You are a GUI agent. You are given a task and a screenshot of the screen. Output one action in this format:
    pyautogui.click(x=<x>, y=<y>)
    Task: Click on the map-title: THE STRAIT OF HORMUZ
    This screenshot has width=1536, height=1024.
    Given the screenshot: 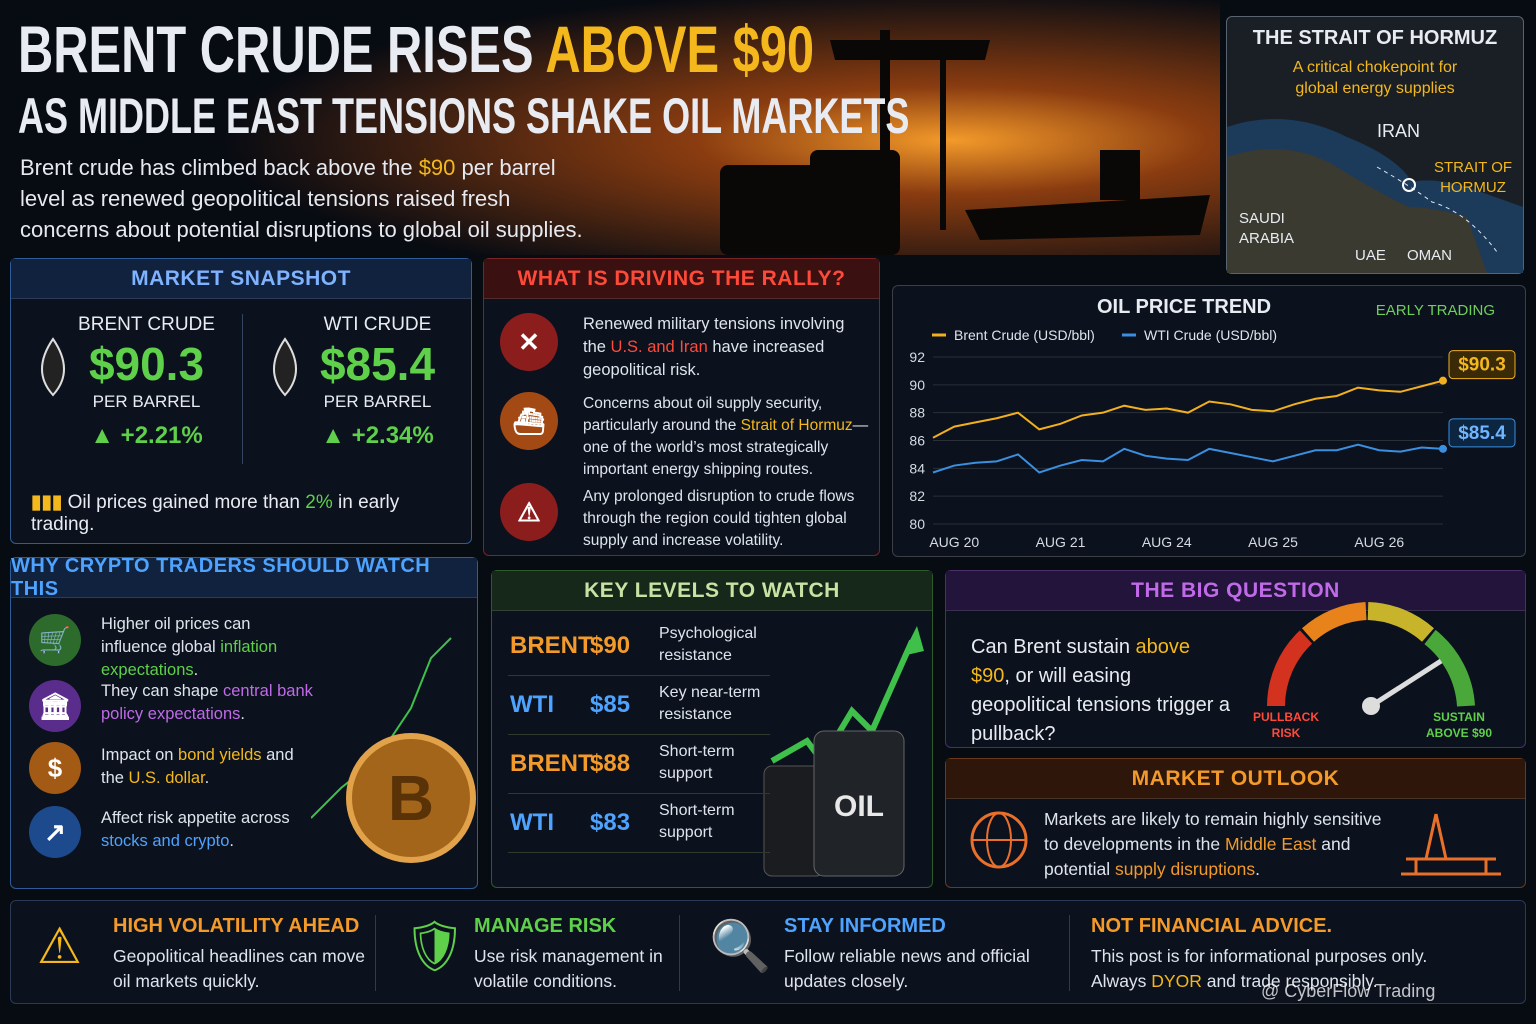 What is the action you would take?
    pyautogui.click(x=1375, y=38)
    